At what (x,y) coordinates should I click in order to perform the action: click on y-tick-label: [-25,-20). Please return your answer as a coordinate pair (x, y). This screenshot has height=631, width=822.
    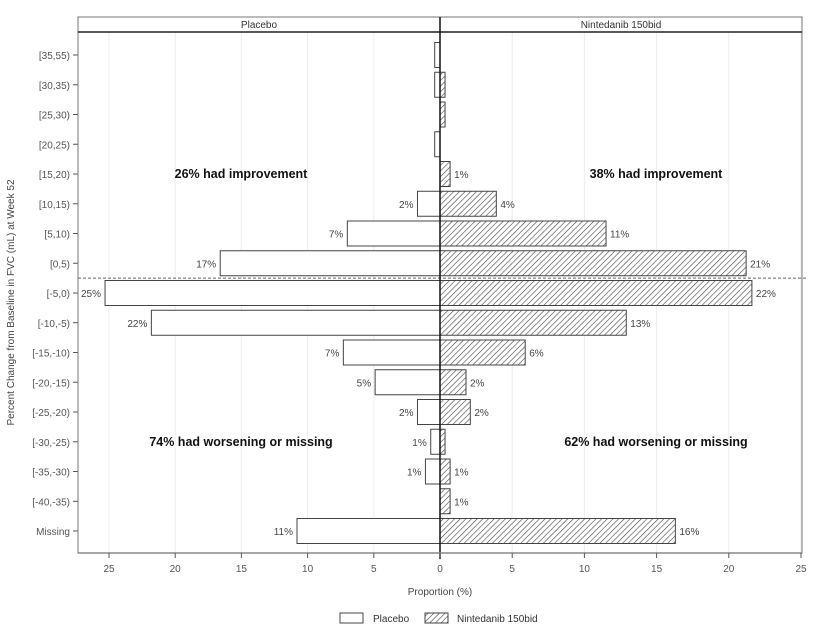
    Looking at the image, I should click on (51, 413).